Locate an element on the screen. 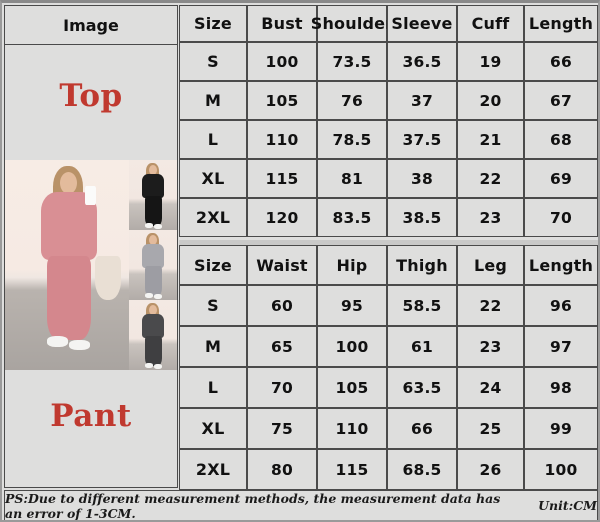 This screenshot has width=600, height=522. product-photo-main is located at coordinates (67, 265).